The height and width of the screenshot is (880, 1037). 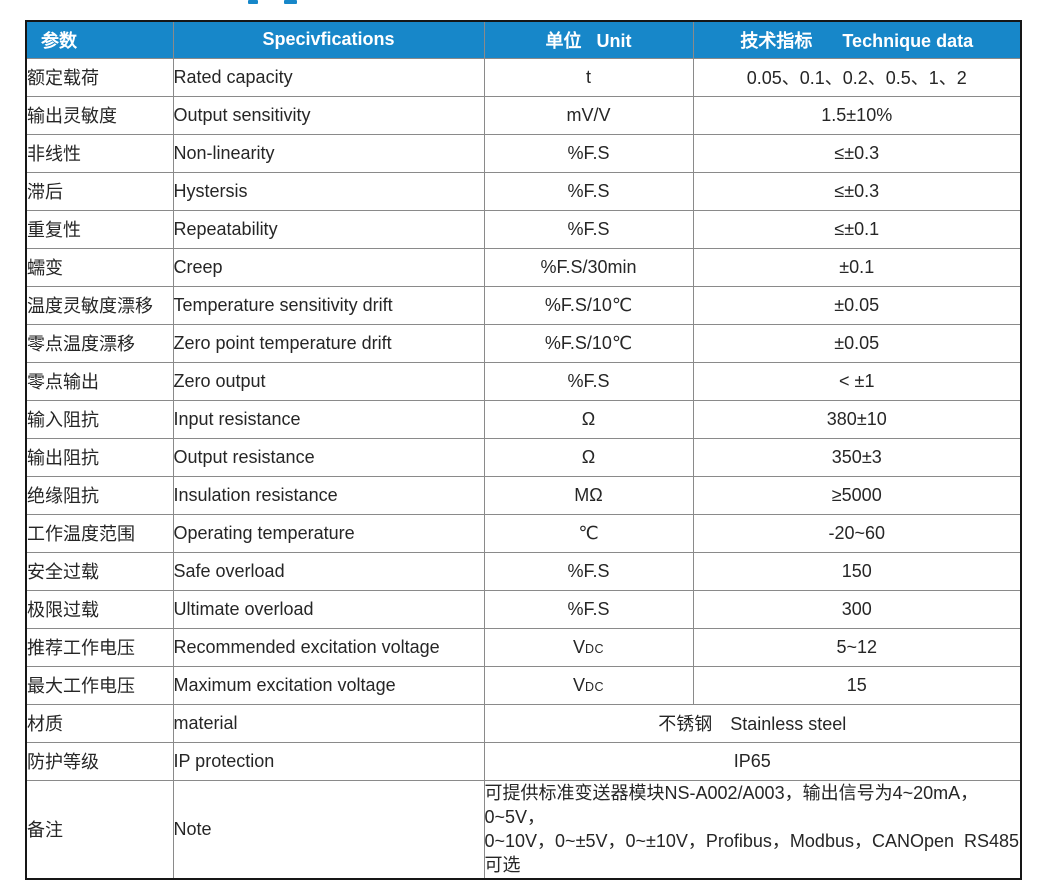 I want to click on table-row: 输出阻抗 Output resistance Ω 350±3, so click(x=523, y=457).